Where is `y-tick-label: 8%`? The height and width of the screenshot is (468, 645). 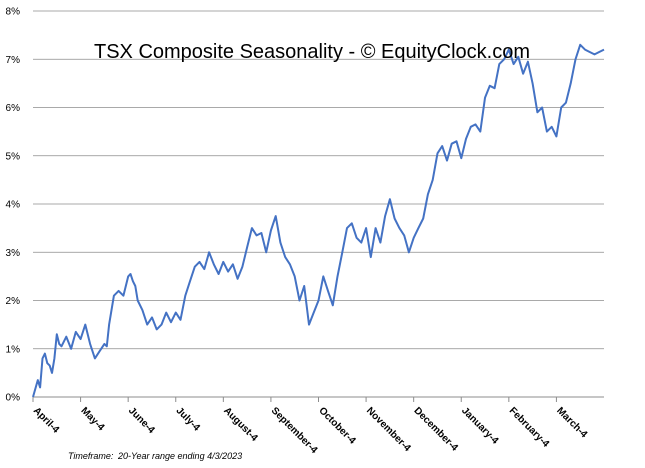
y-tick-label: 8% is located at coordinates (13, 12).